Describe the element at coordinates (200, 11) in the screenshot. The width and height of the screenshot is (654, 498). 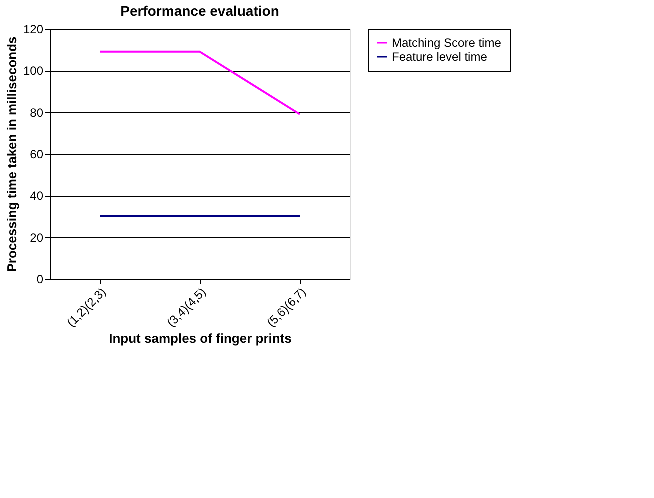
I see `chart-title: Performance evaluation` at that location.